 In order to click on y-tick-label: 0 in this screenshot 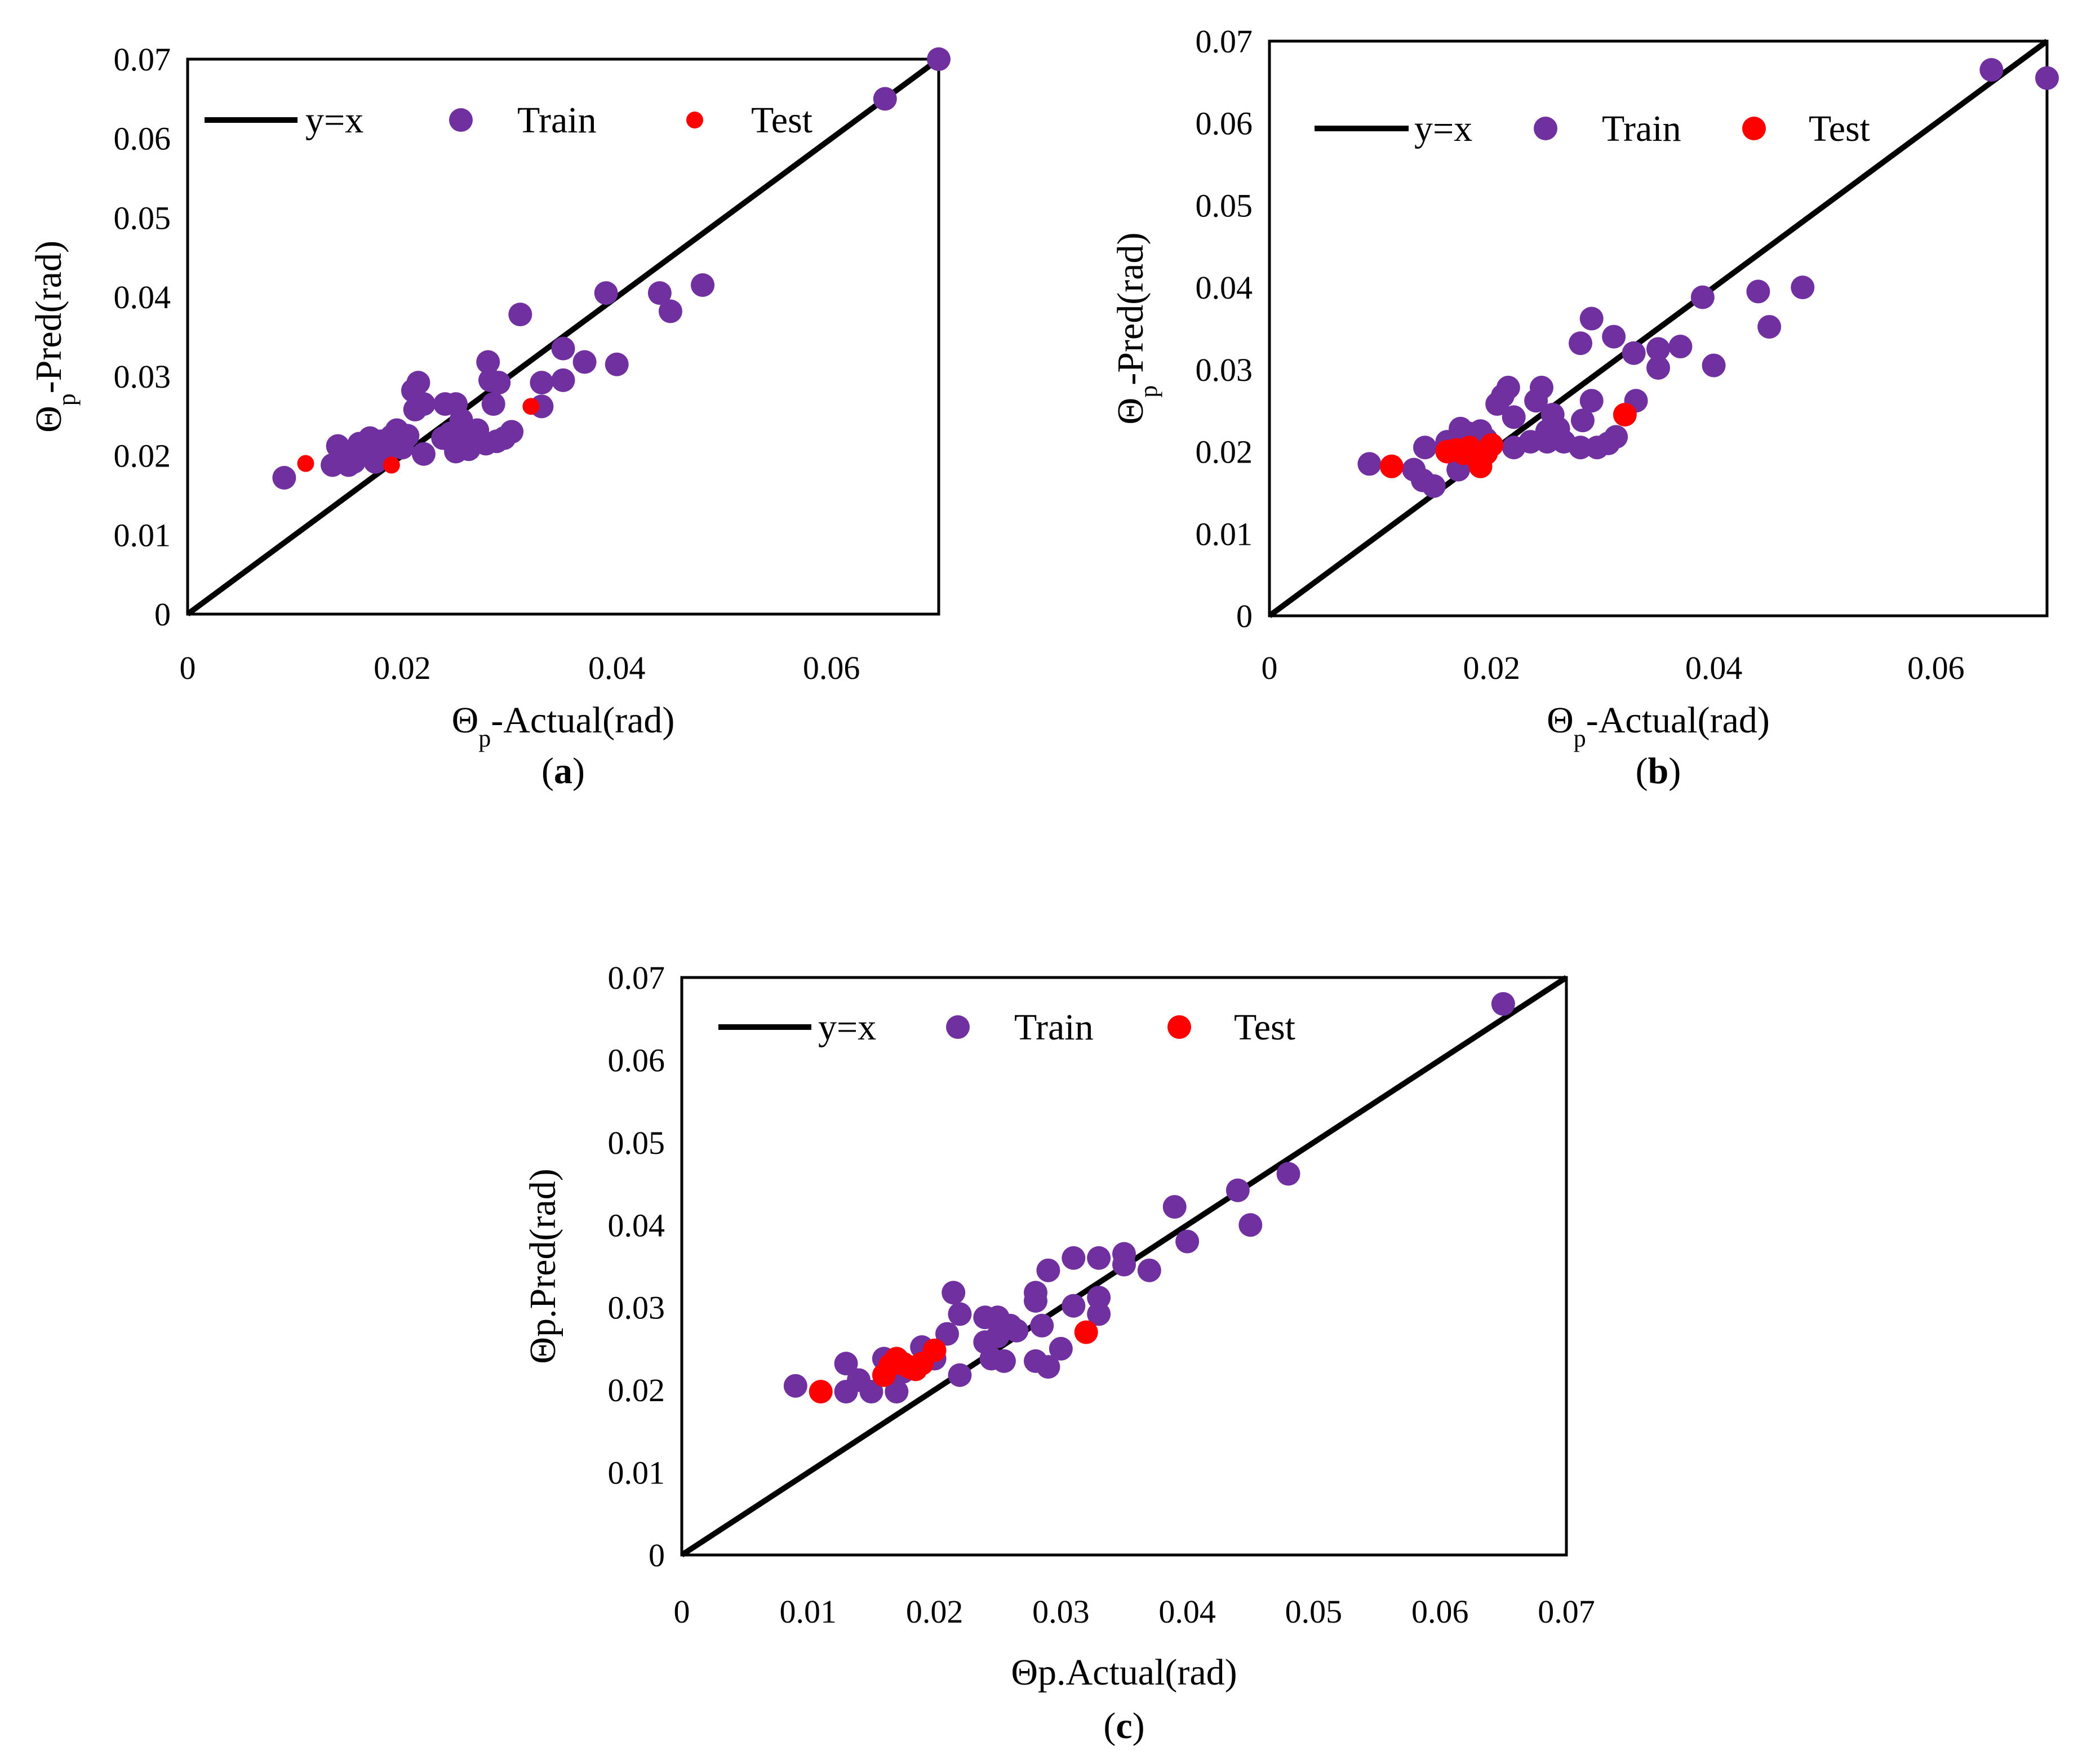, I will do `click(1244, 616)`.